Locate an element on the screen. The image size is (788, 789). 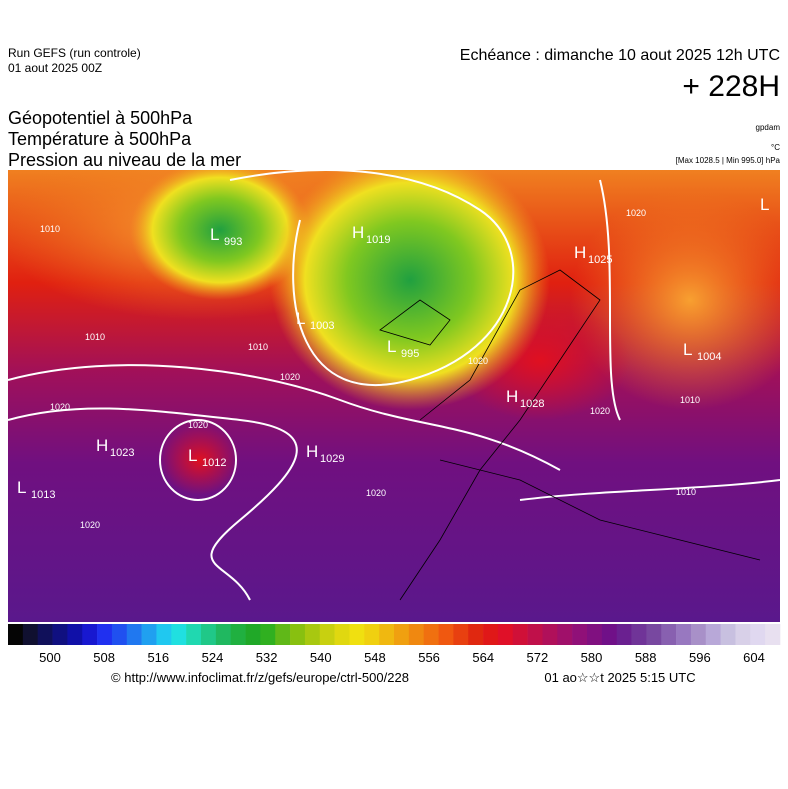
run-date: 01 aout 2025 00Z is located at coordinates (55, 68).